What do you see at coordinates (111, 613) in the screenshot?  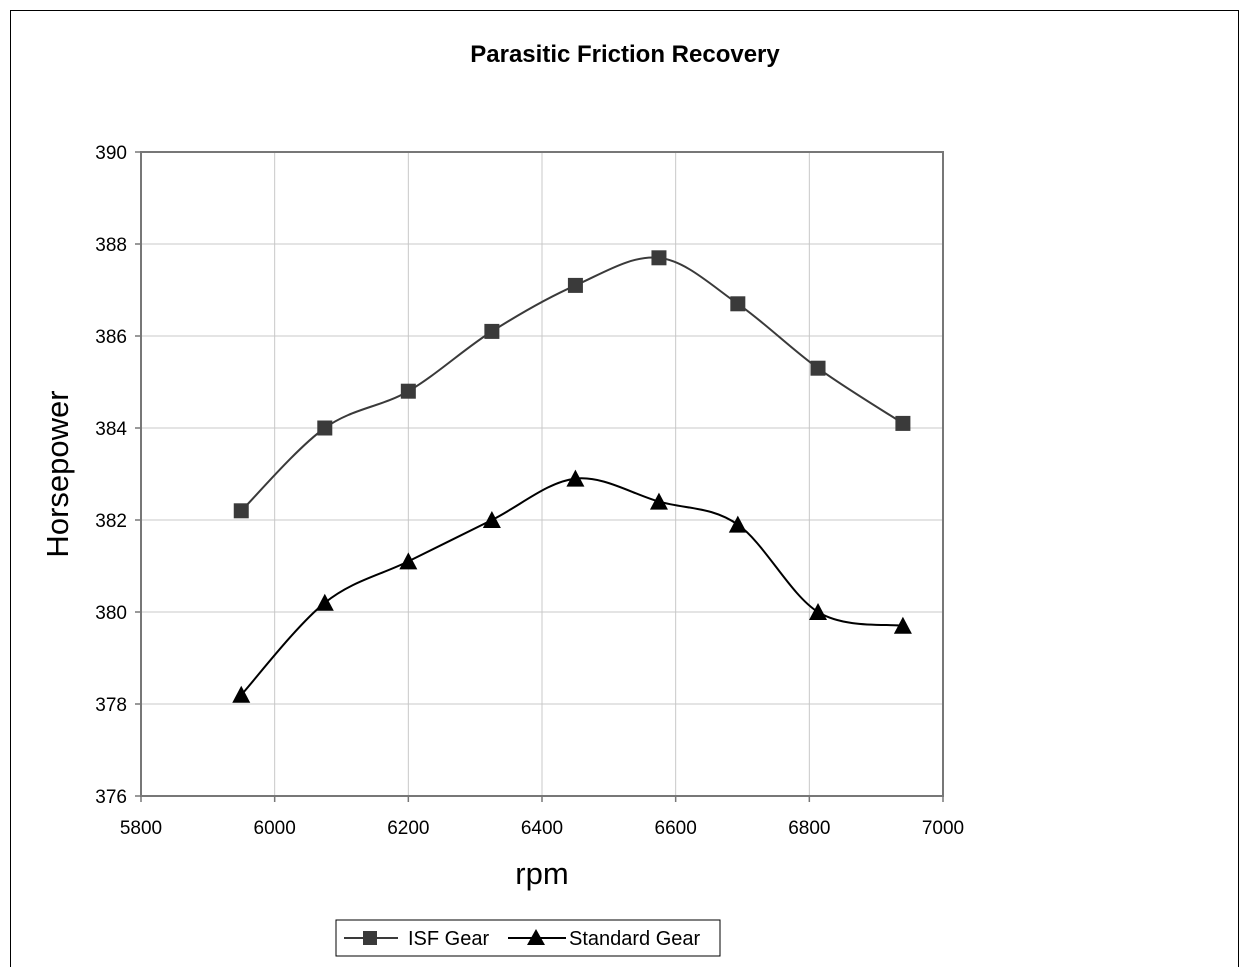 I see `y-tick-label: 380` at bounding box center [111, 613].